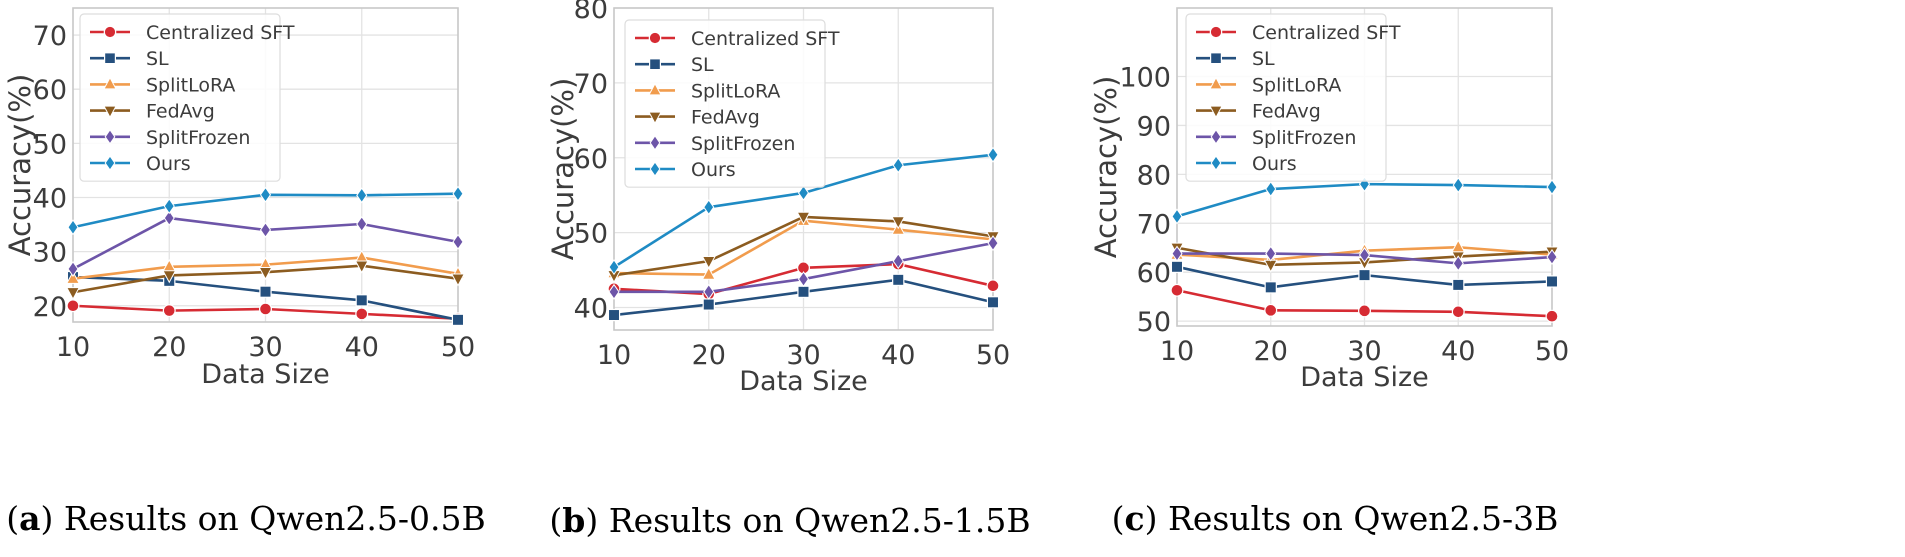 This screenshot has width=1905, height=557. I want to click on legend-label: SplitFrozen, so click(198, 138).